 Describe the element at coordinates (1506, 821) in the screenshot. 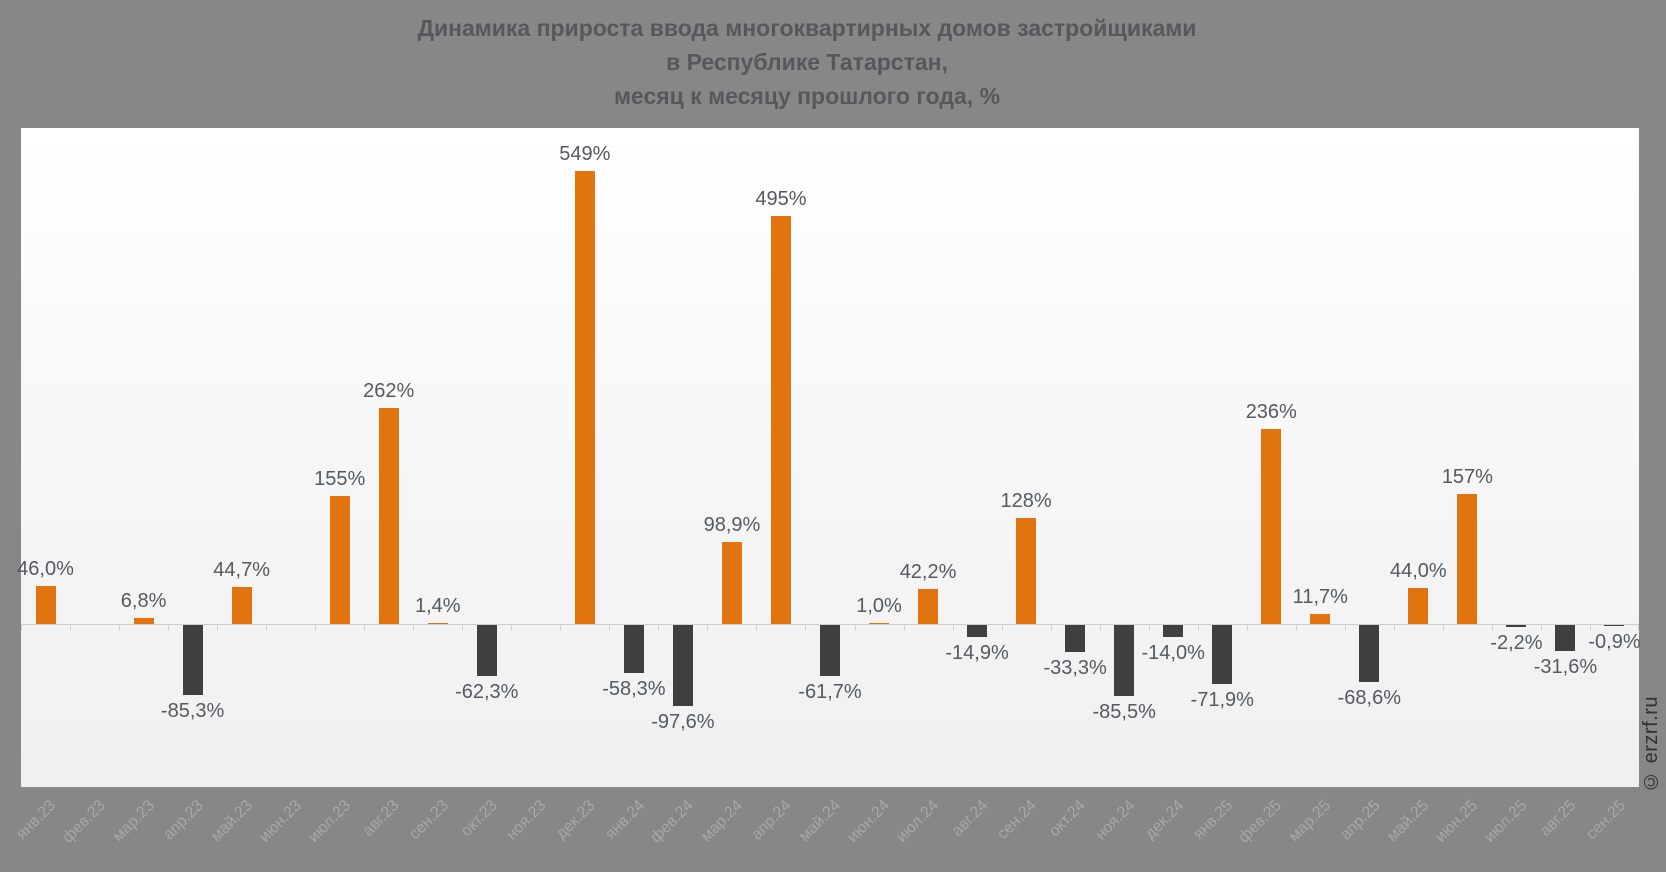

I see `x-axis-label: июл.25` at that location.